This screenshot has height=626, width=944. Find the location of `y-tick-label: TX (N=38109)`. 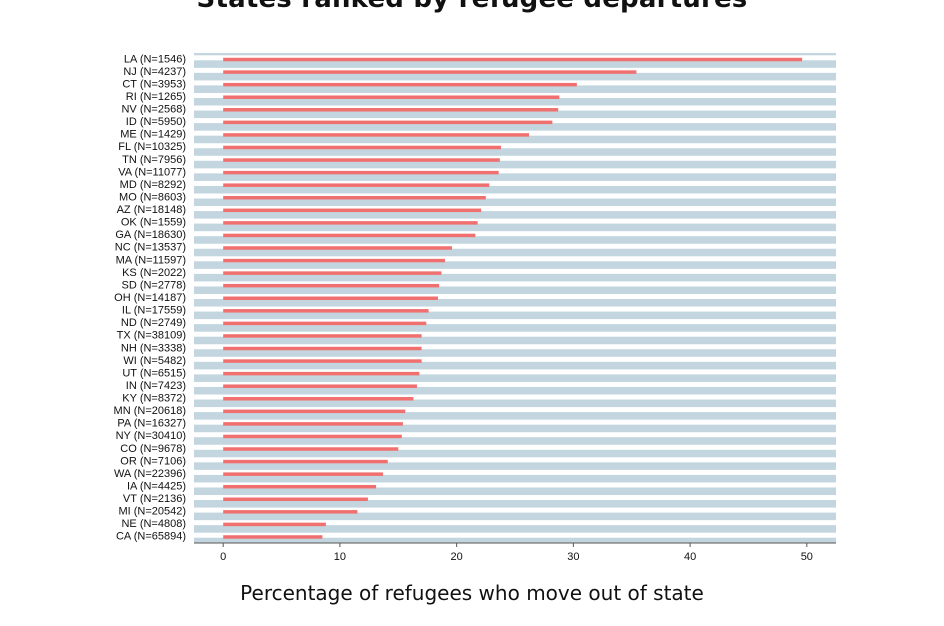

y-tick-label: TX (N=38109) is located at coordinates (151, 336).